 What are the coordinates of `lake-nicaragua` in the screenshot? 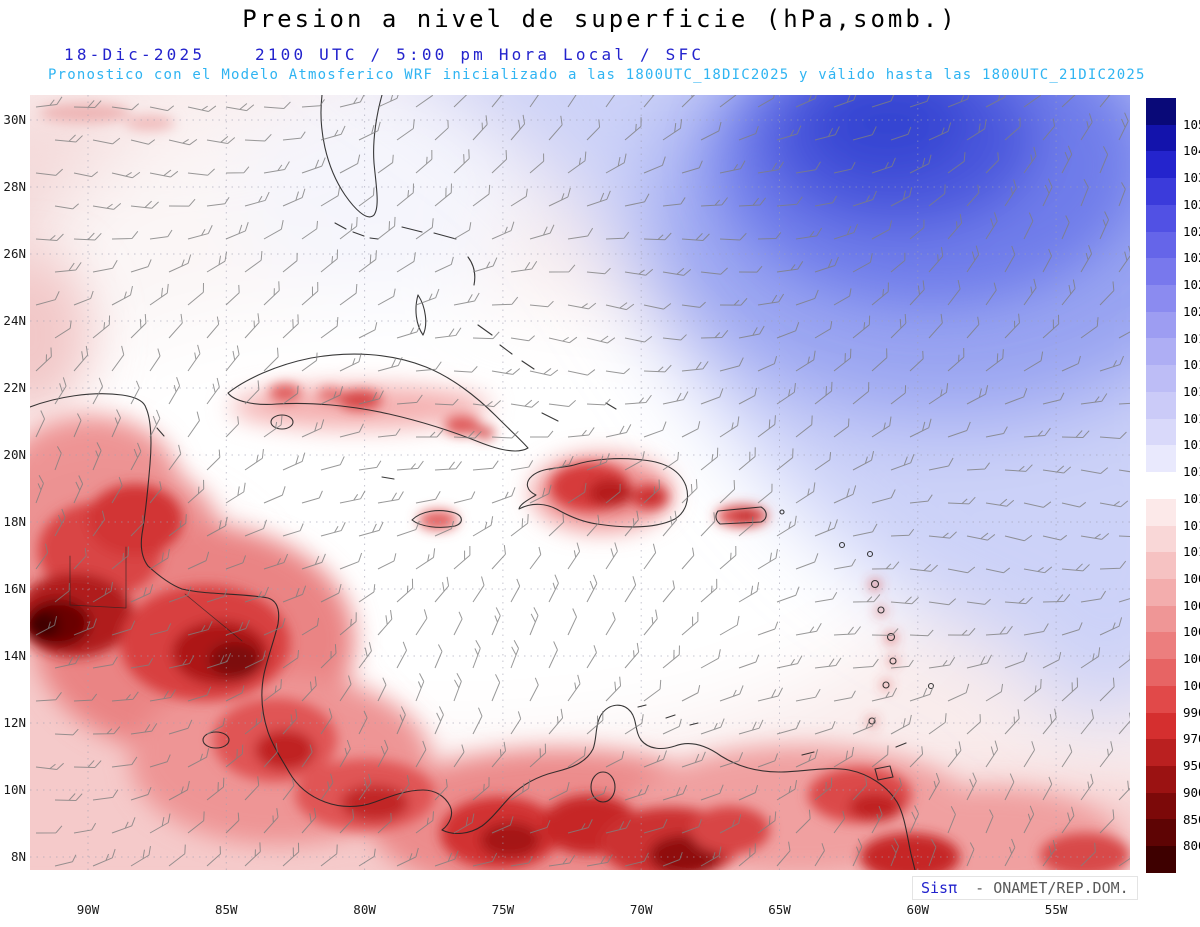 It's located at (216, 740).